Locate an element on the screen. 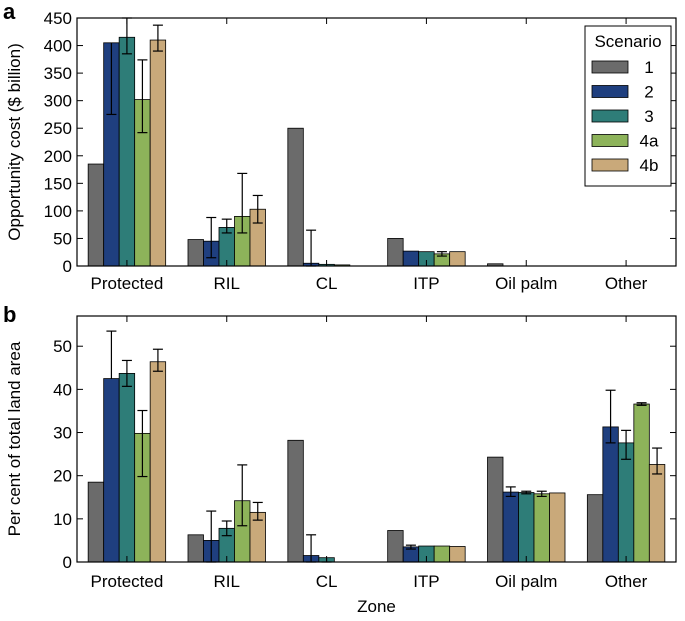 The height and width of the screenshot is (621, 685). legend-label-3: 3 is located at coordinates (648, 116).